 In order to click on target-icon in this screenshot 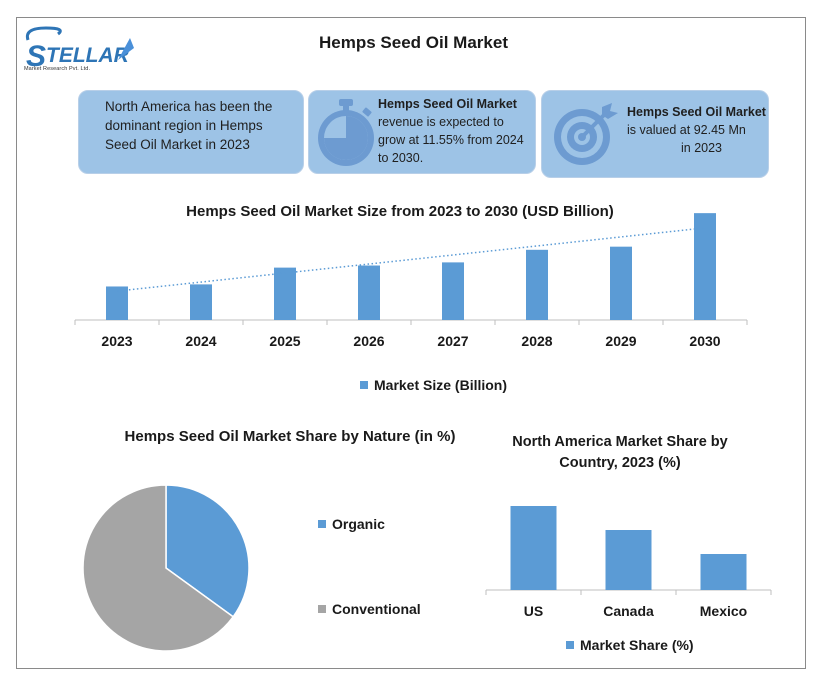, I will do `click(586, 134)`.